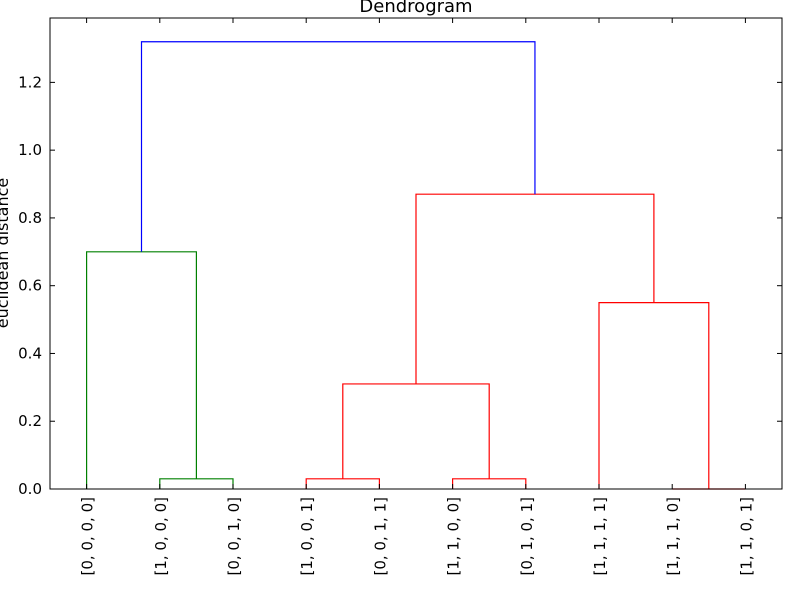  Describe the element at coordinates (30, 353) in the screenshot. I see `y-tick-label-2: 0.4` at that location.